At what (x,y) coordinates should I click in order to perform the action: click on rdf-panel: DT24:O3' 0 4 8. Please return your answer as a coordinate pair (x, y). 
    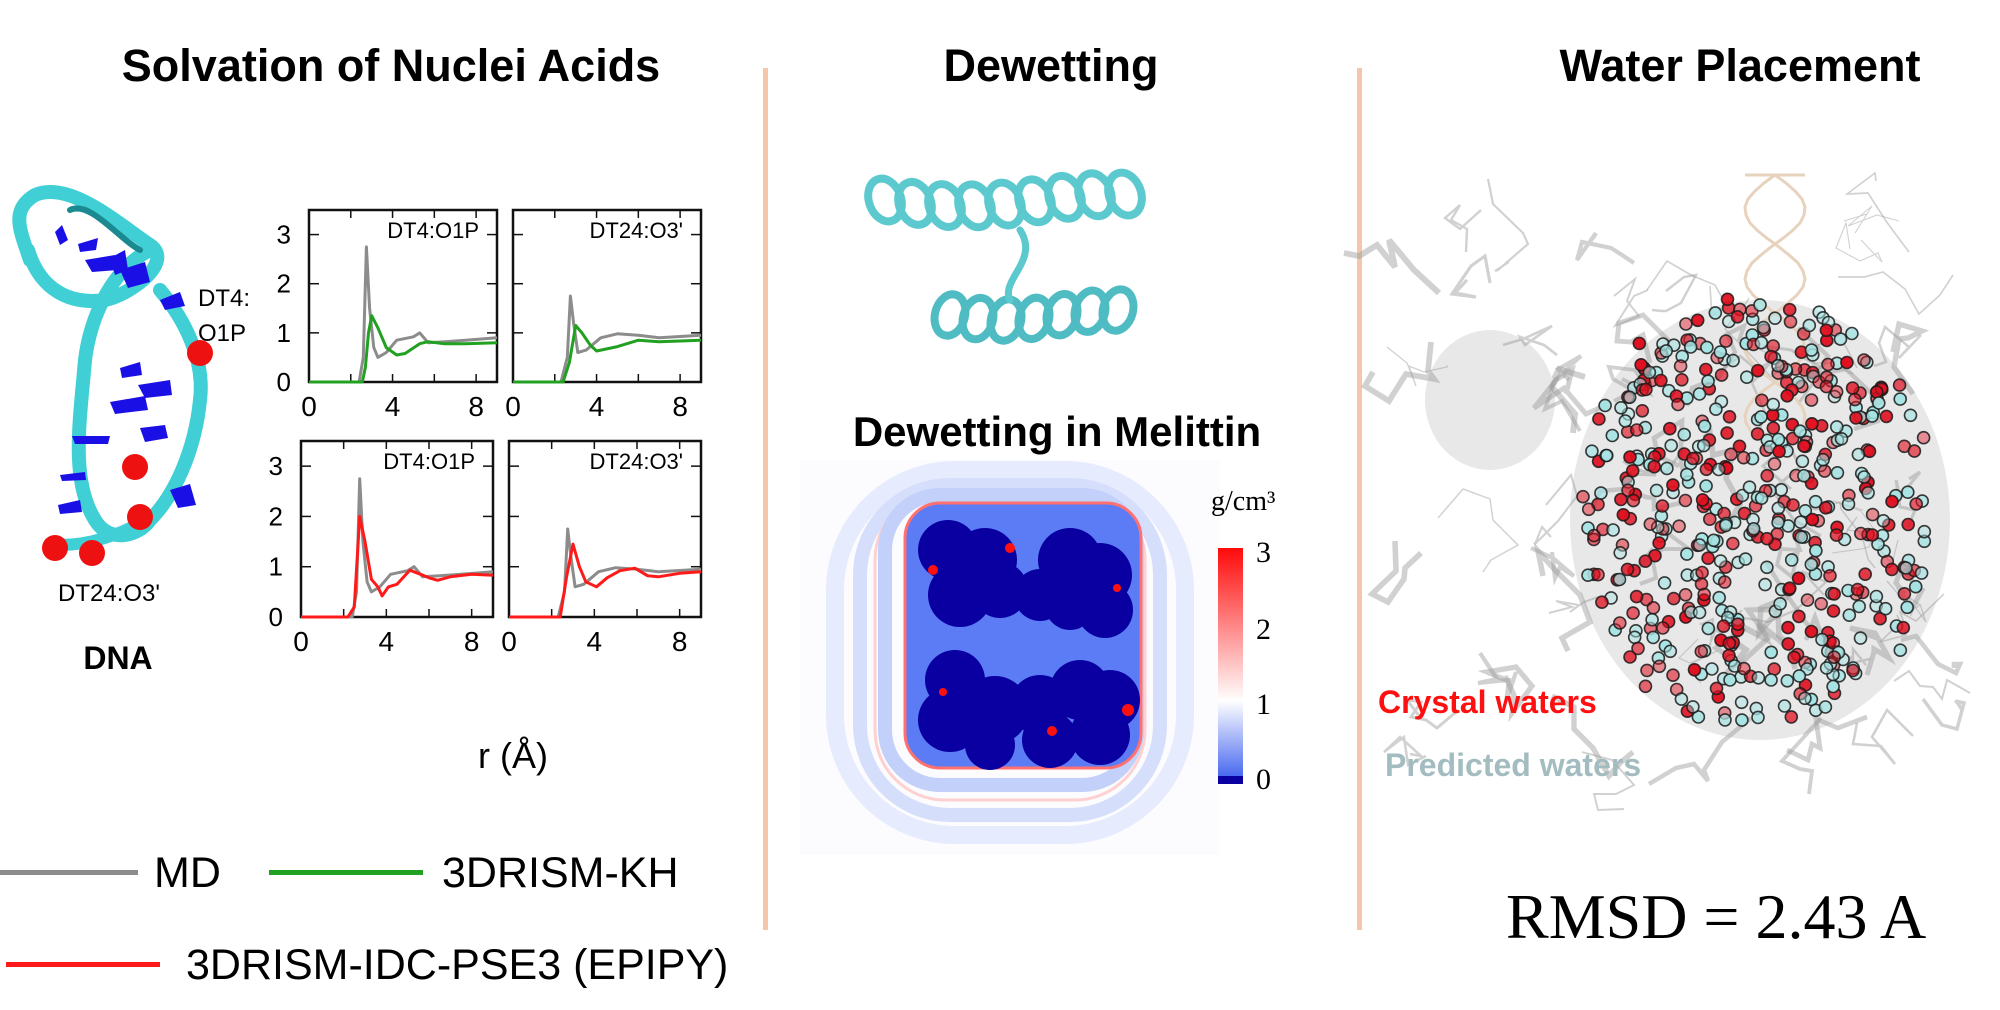
    Looking at the image, I should click on (604, 315).